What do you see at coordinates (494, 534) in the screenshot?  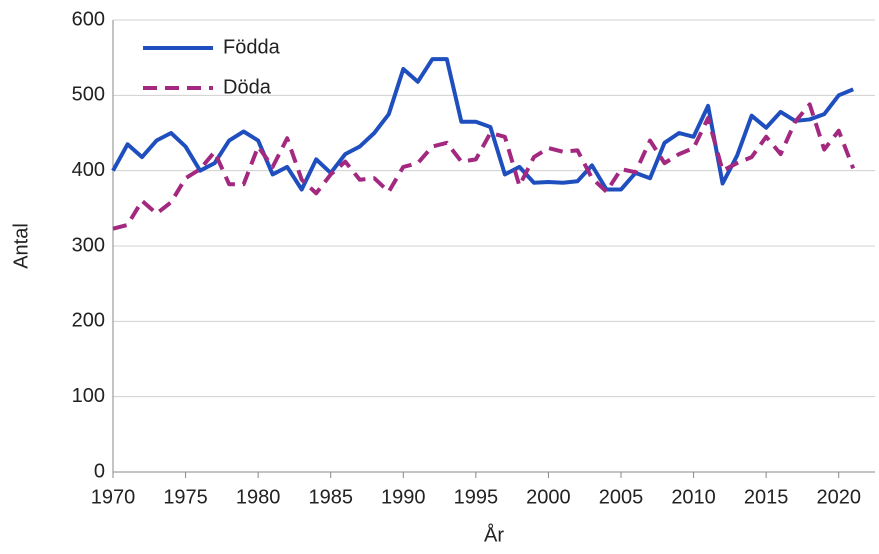 I see `x-axis-label: År` at bounding box center [494, 534].